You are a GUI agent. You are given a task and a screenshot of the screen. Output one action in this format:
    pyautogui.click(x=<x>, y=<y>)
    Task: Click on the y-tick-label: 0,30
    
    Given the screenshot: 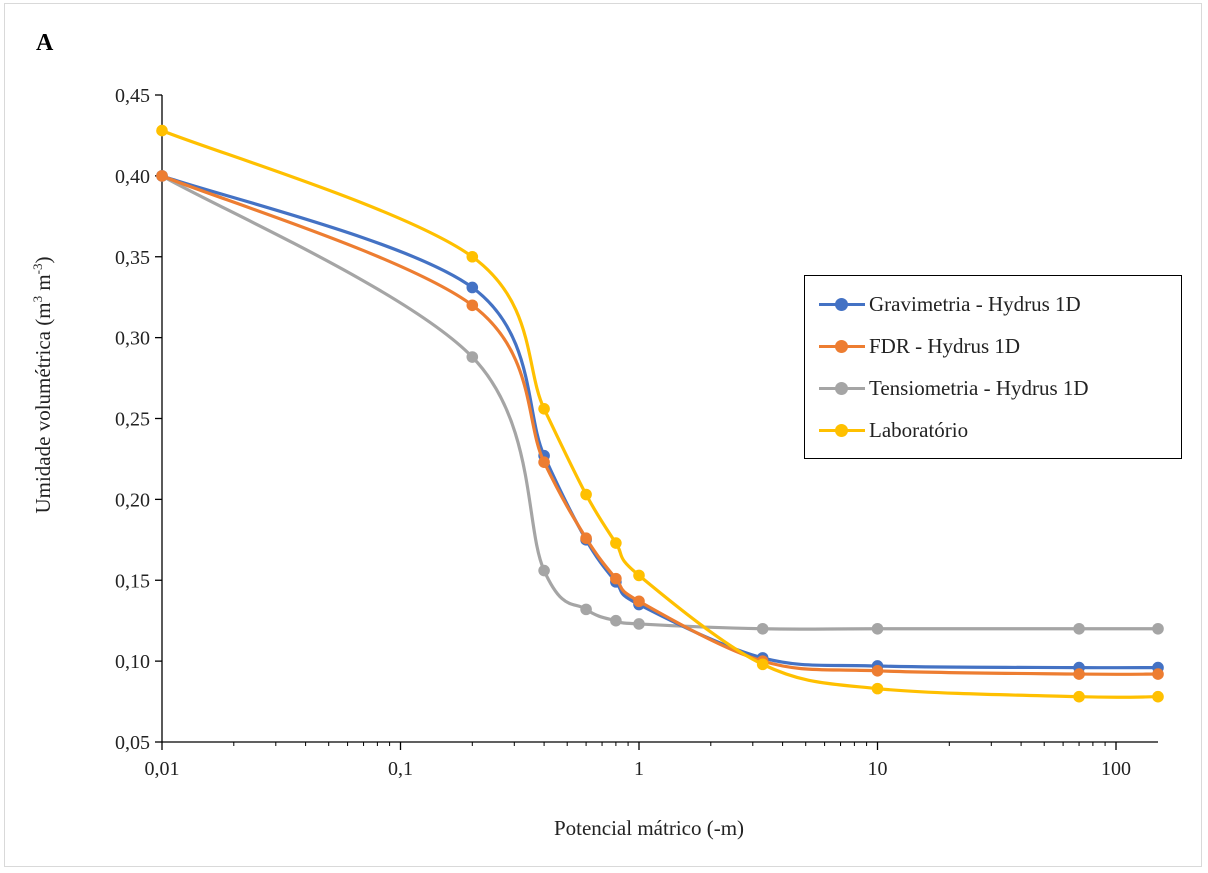 What is the action you would take?
    pyautogui.click(x=132, y=339)
    